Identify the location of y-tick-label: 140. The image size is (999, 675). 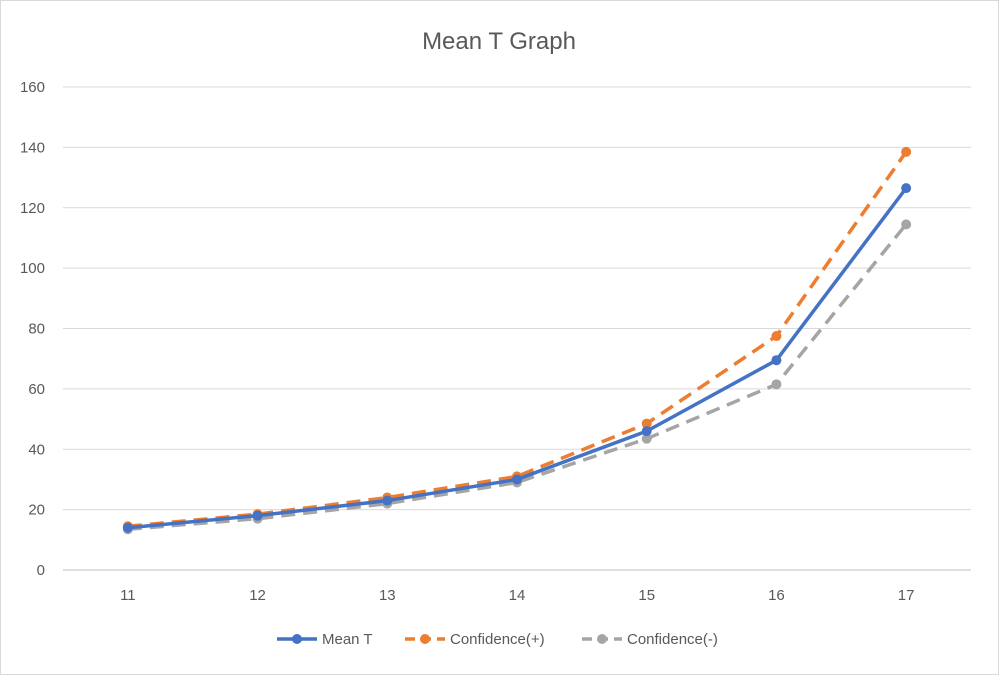
(32, 147).